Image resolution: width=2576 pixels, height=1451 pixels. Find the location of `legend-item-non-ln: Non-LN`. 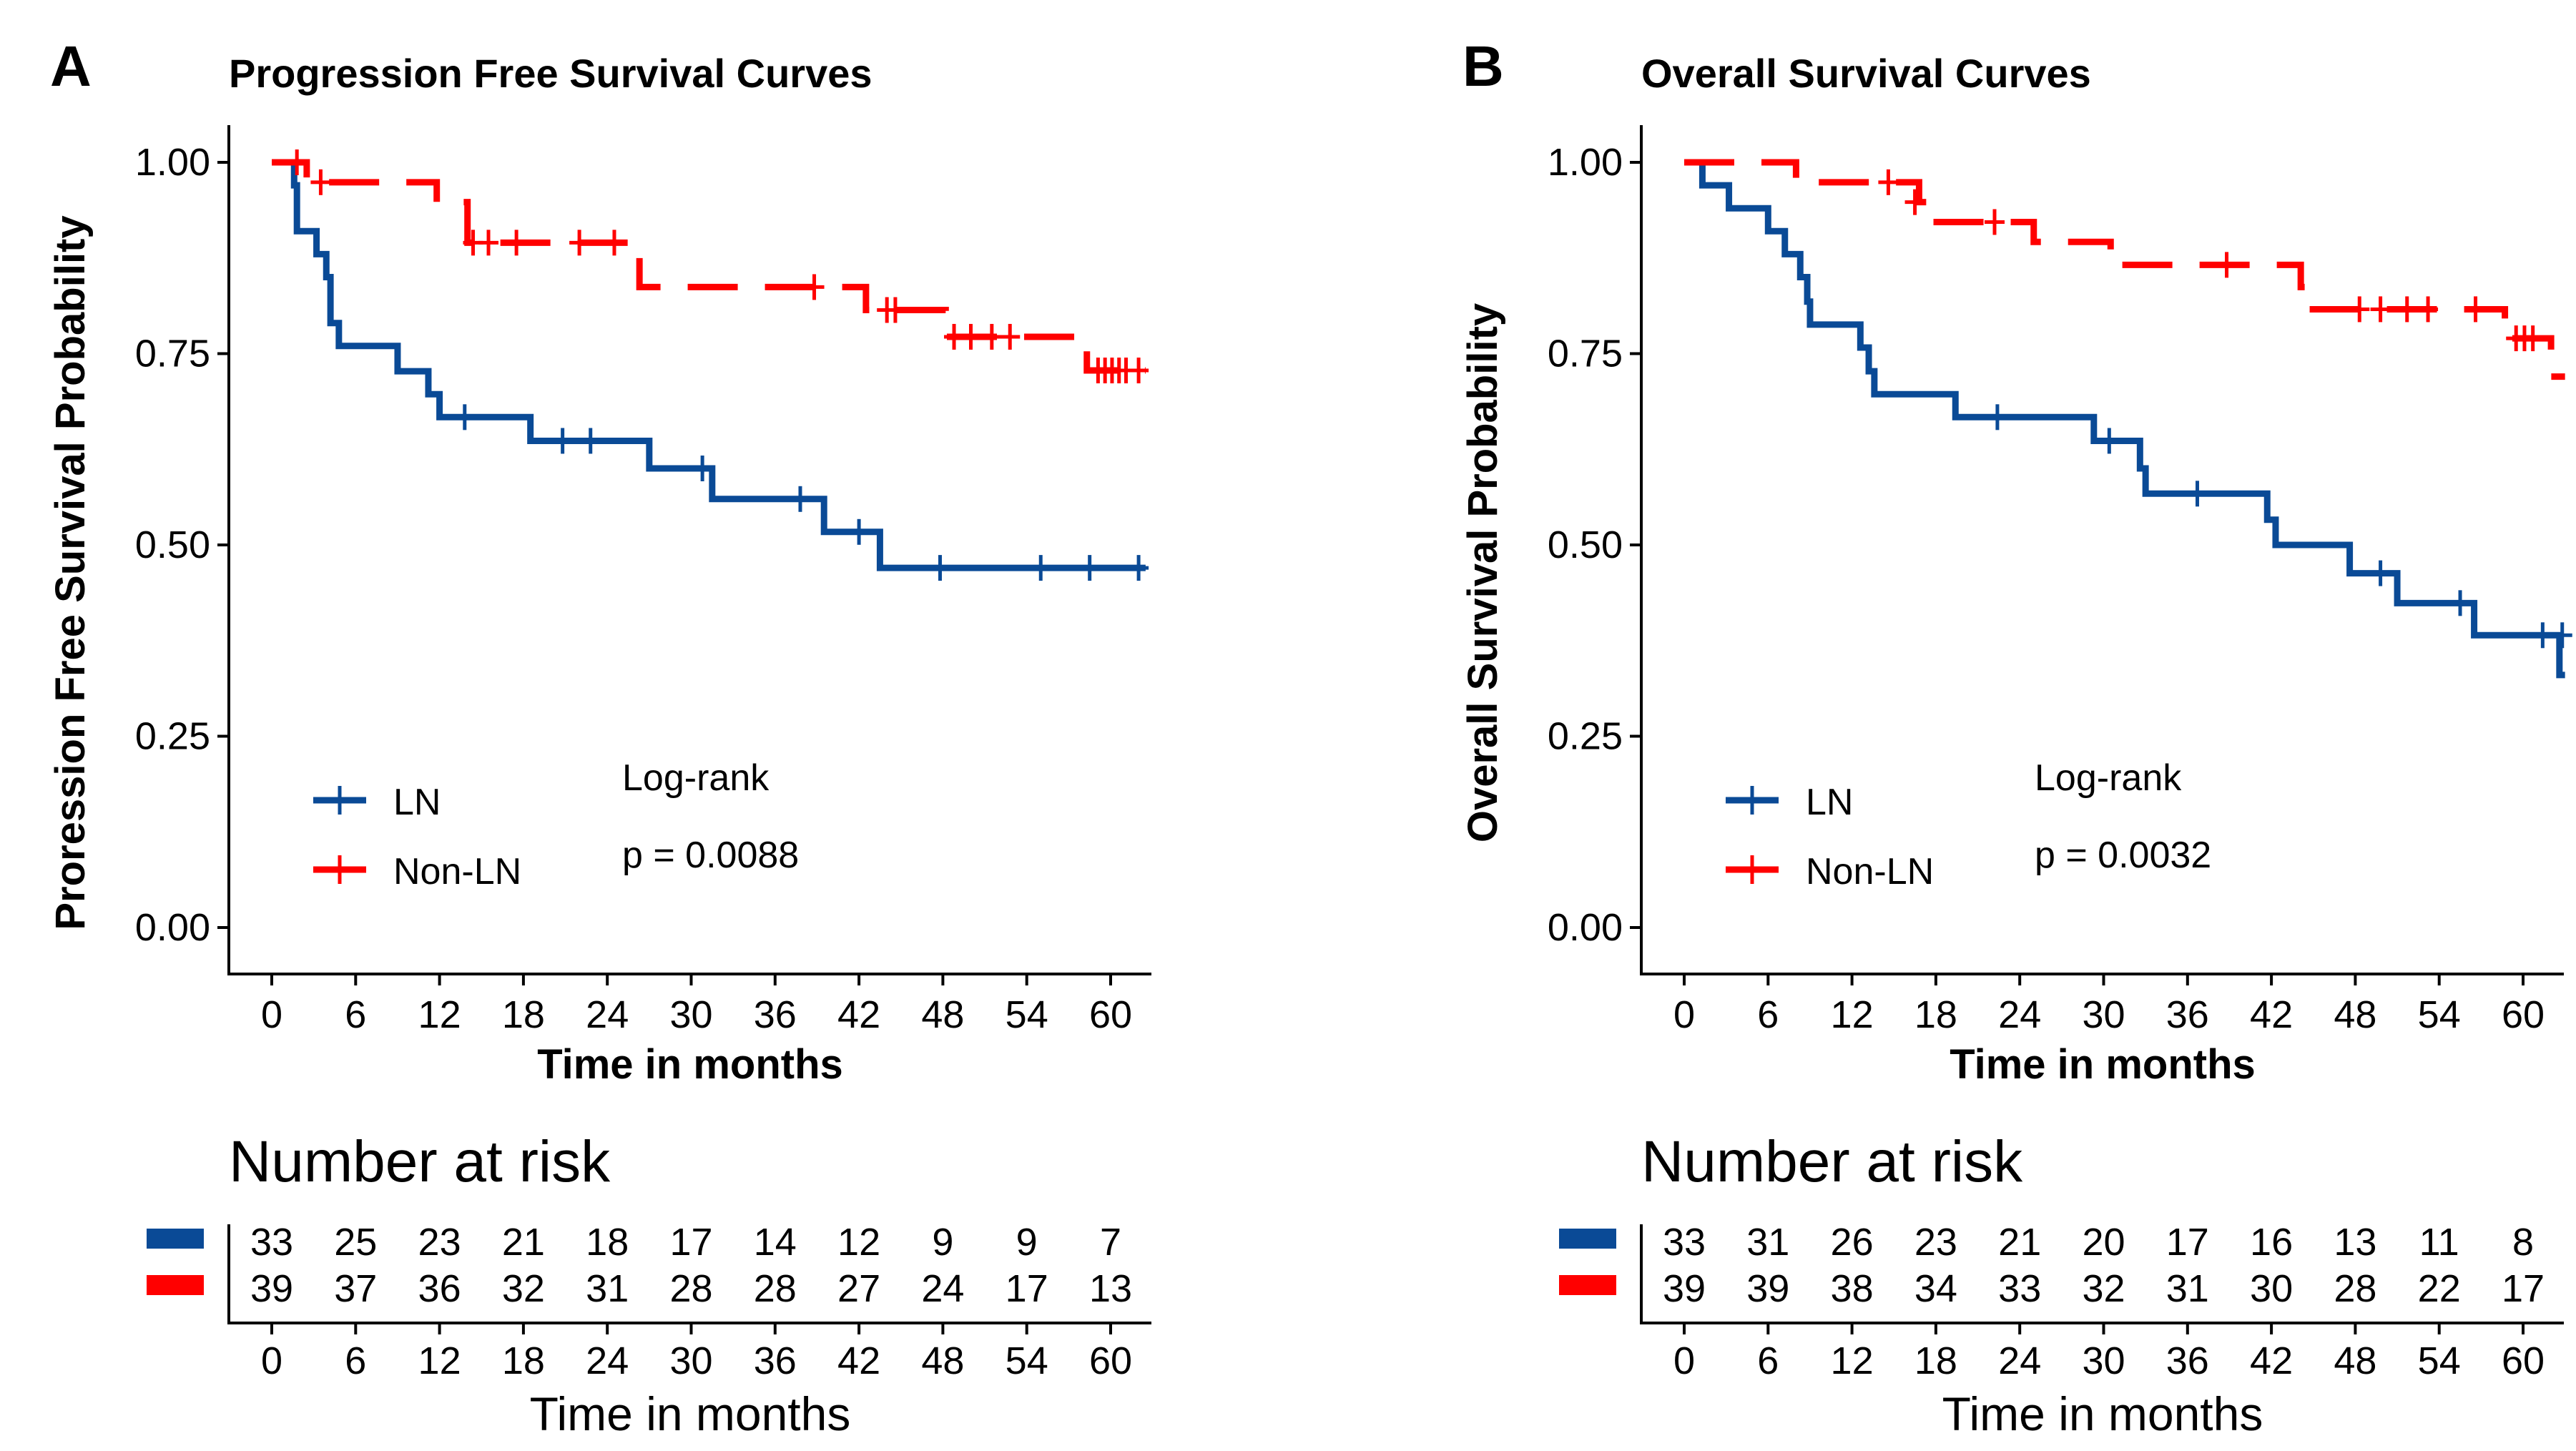

legend-item-non-ln: Non-LN is located at coordinates (417, 871).